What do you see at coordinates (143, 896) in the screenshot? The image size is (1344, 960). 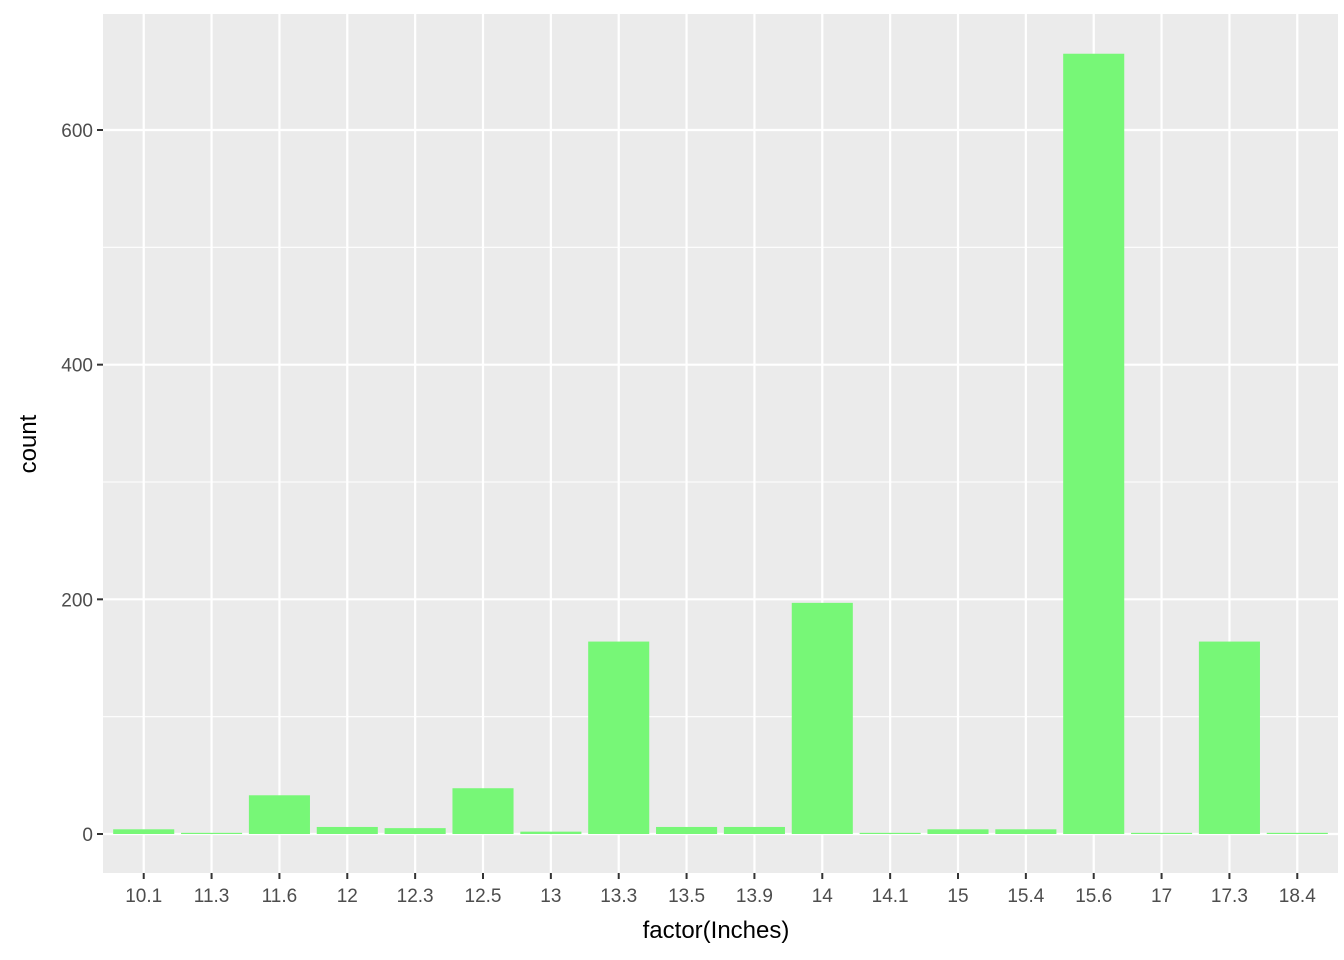 I see `x-tick-label: 10.1` at bounding box center [143, 896].